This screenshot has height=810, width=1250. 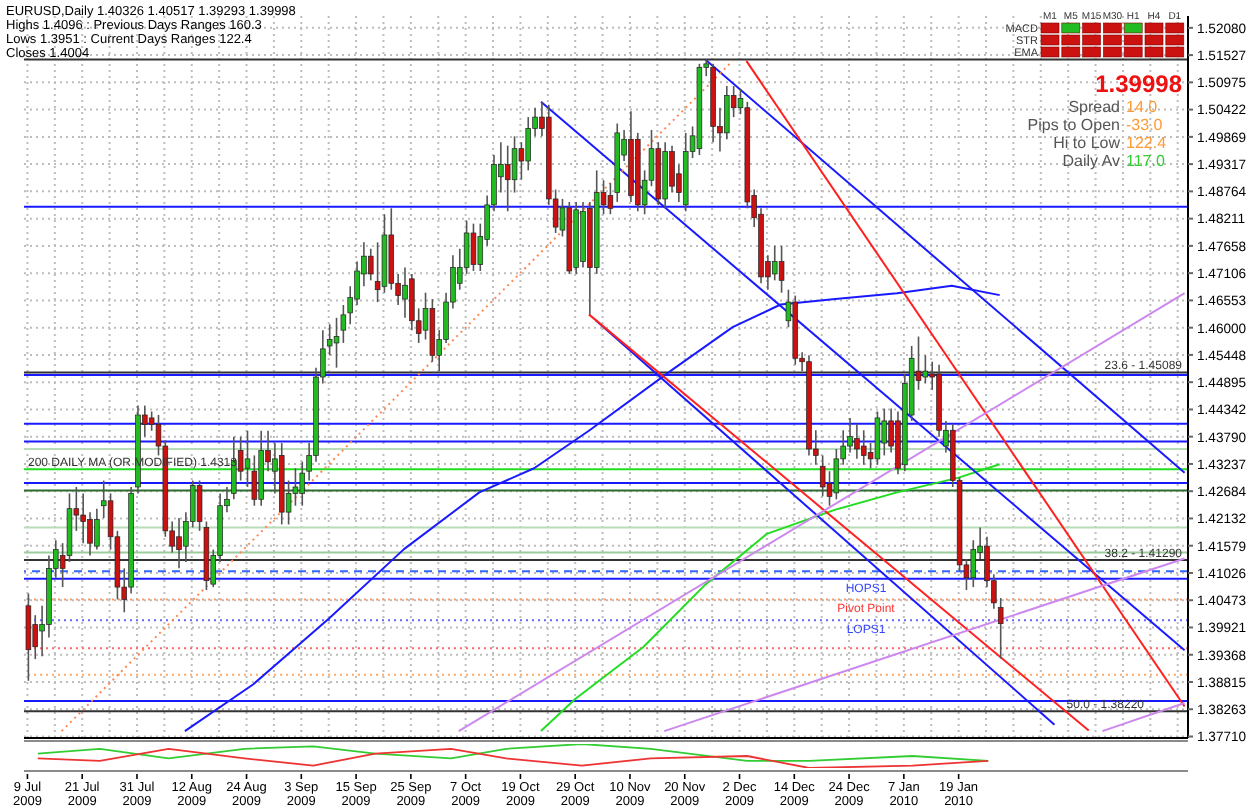 I want to click on annotation: 122.4, so click(x=1147, y=143).